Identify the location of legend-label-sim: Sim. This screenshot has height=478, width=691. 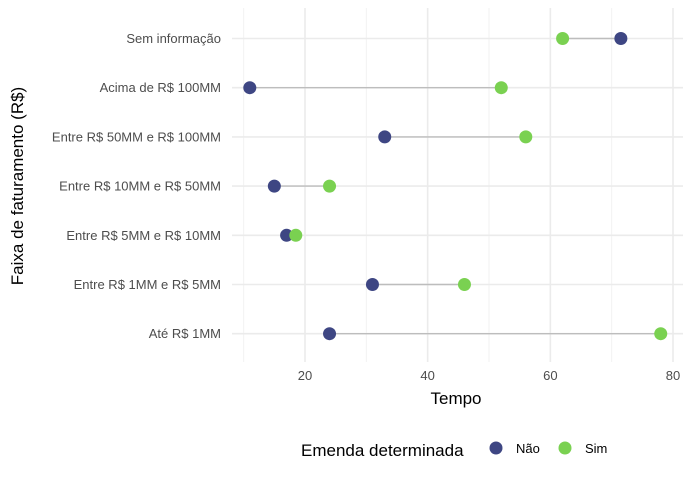
(596, 448).